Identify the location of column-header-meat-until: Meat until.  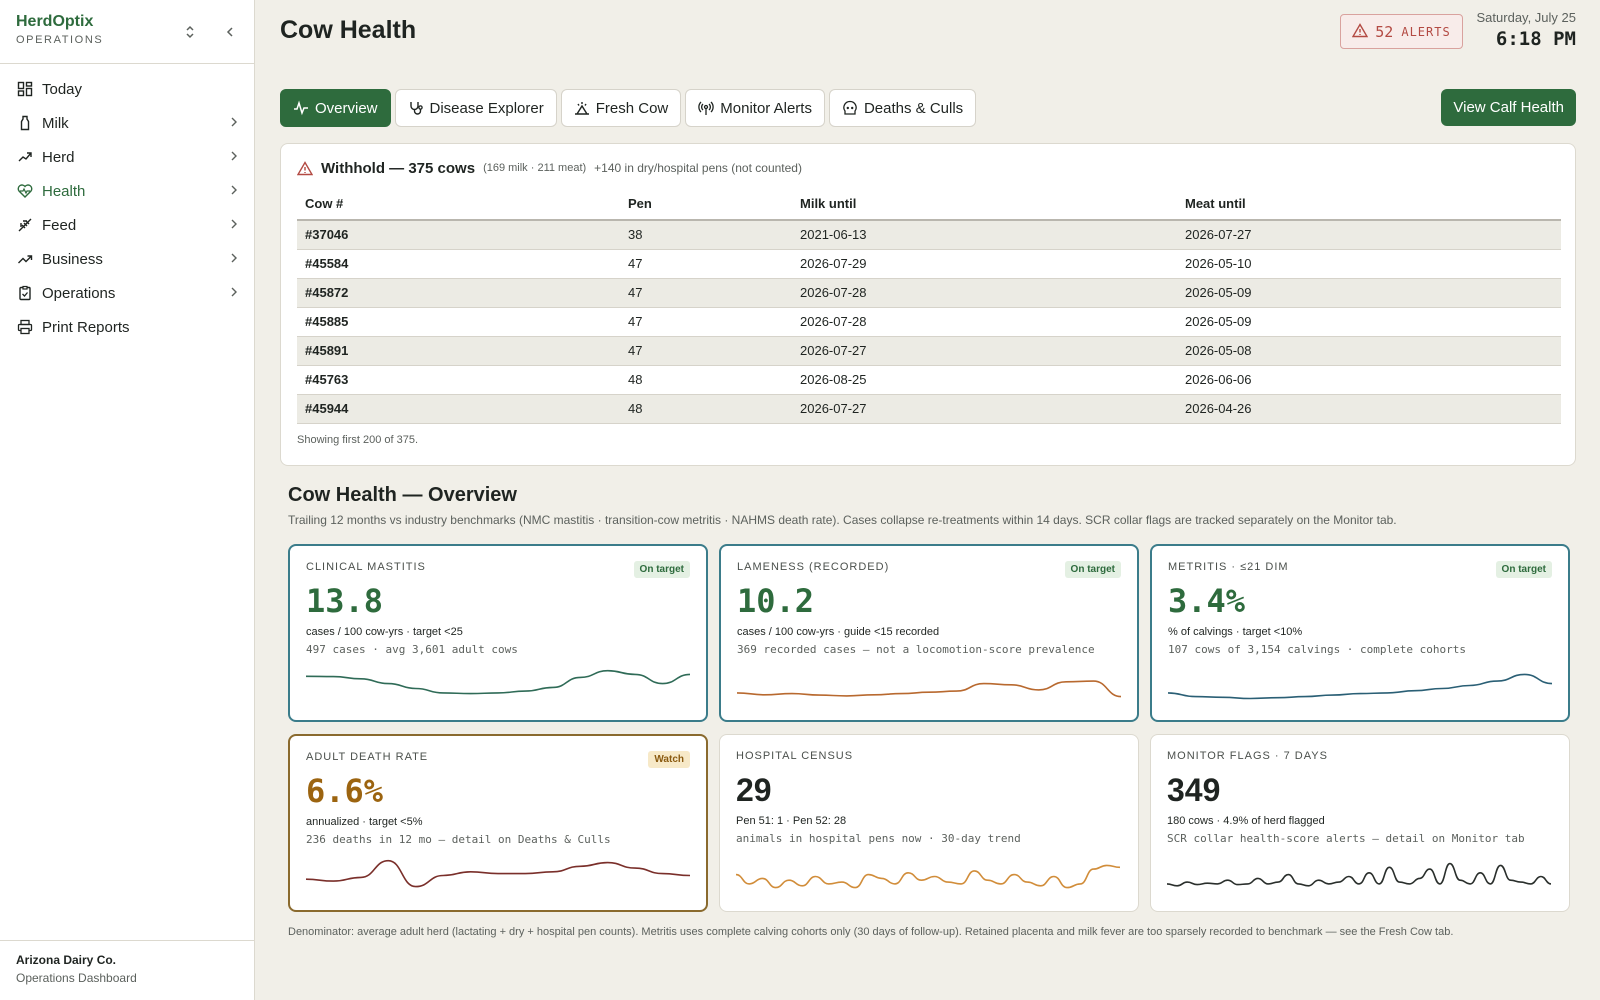
(1369, 204).